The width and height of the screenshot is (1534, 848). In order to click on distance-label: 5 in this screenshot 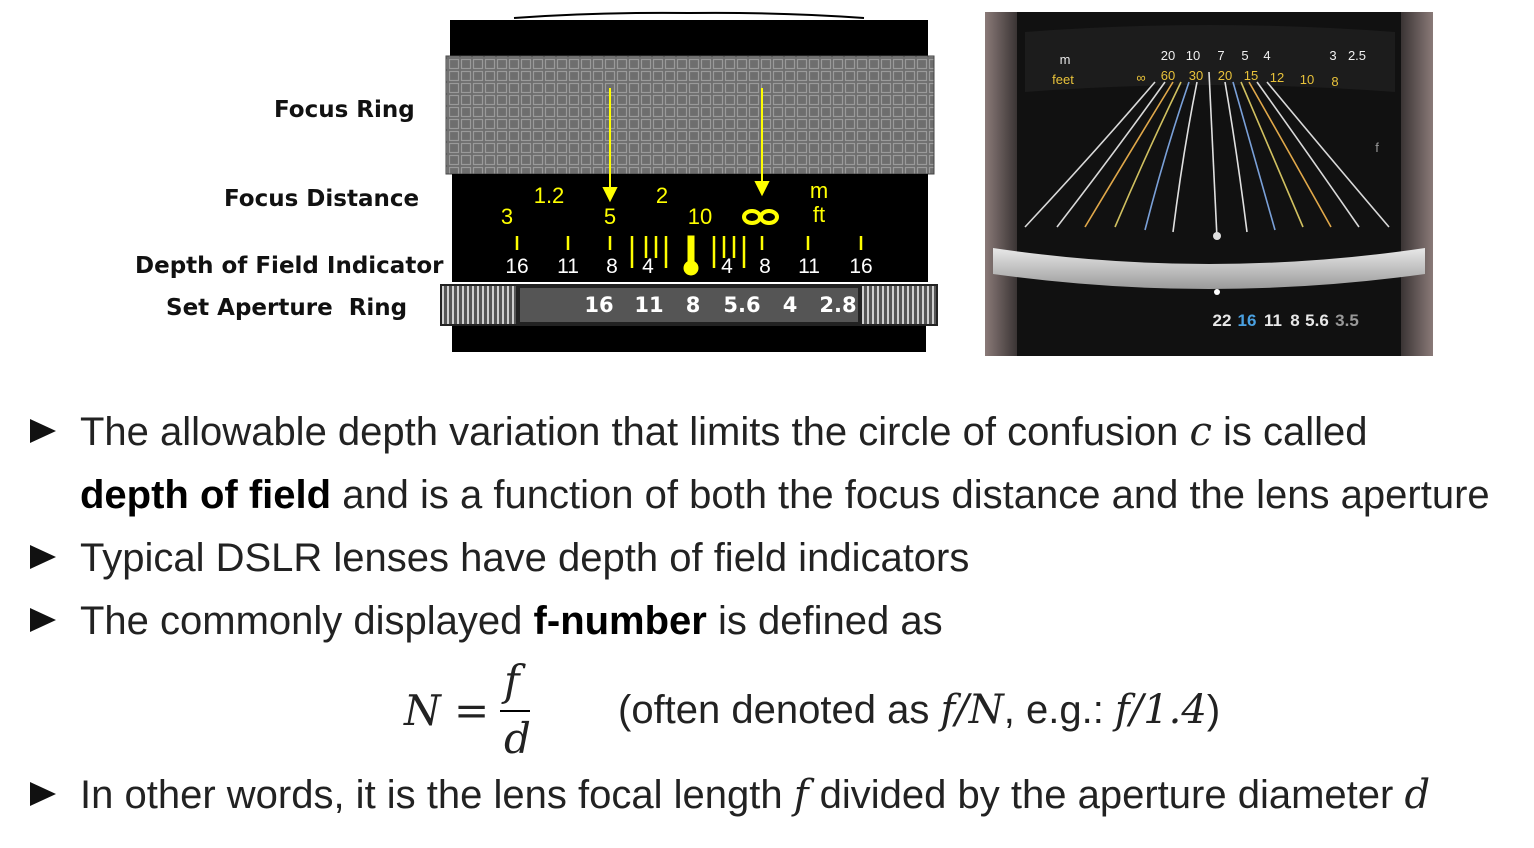, I will do `click(610, 216)`.